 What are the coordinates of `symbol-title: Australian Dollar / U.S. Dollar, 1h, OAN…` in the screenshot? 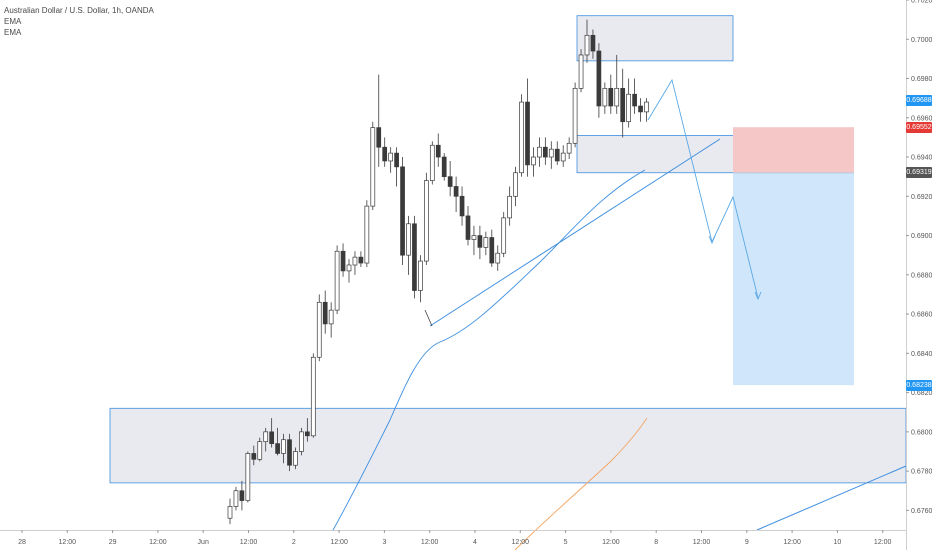 It's located at (79, 10).